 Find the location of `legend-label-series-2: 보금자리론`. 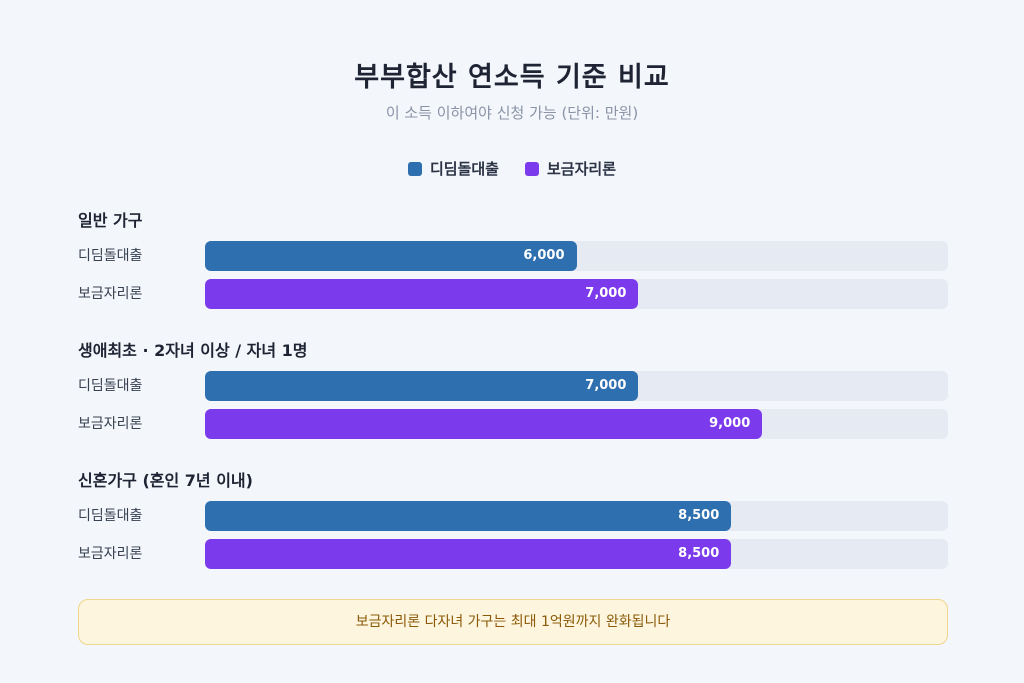

legend-label-series-2: 보금자리론 is located at coordinates (582, 169).